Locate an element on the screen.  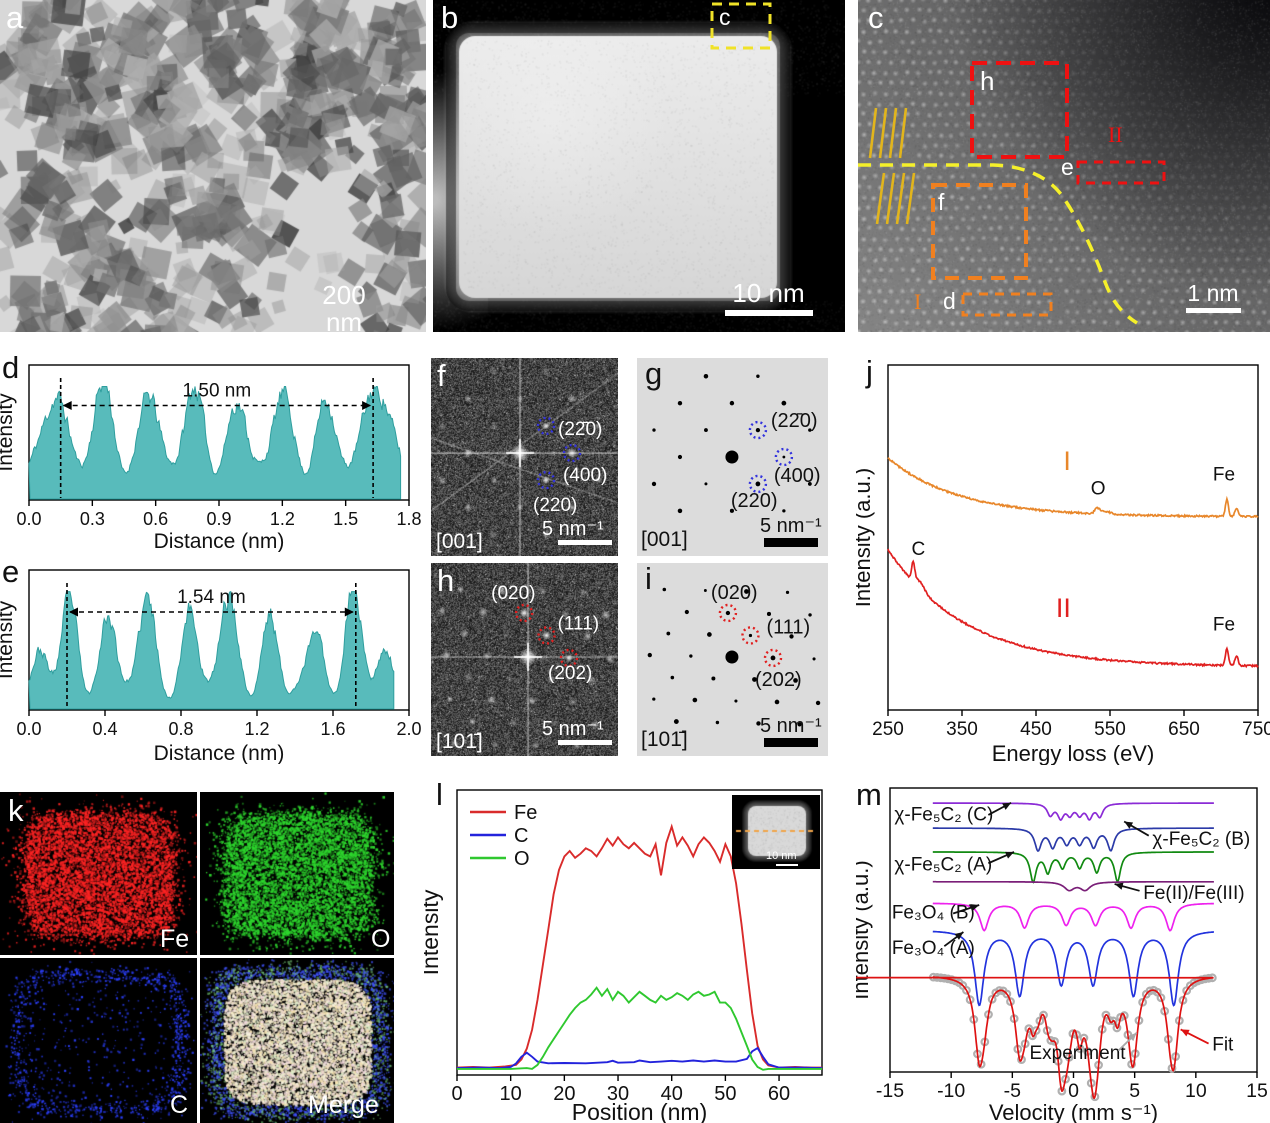
legend-label-C: C is located at coordinates (521, 836).